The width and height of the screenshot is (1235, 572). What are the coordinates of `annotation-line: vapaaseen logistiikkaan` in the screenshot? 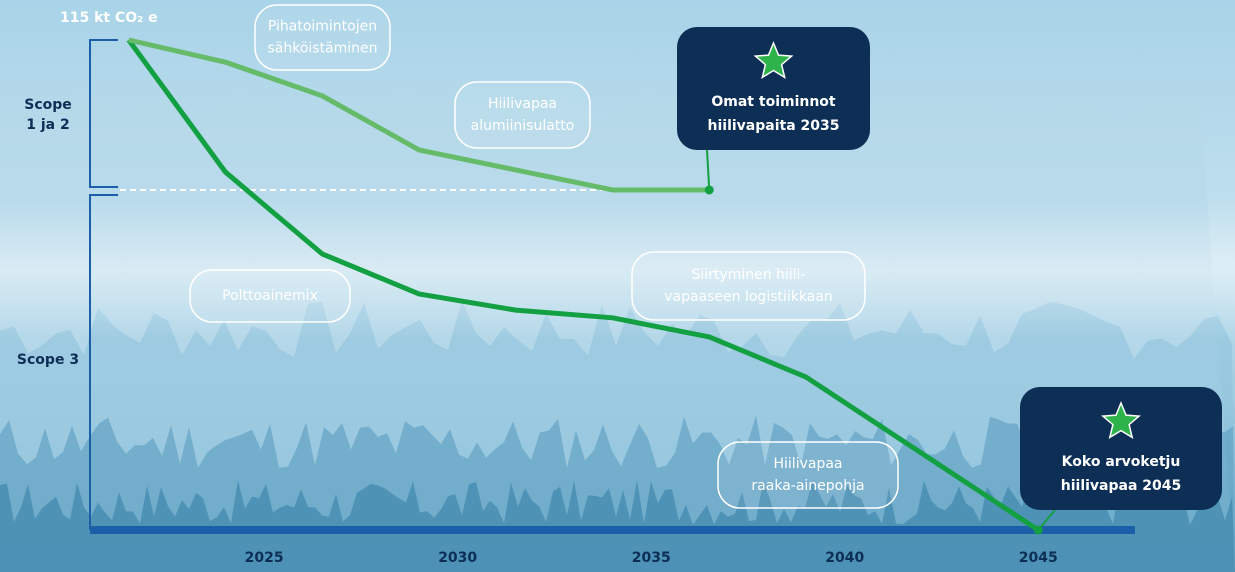 It's located at (748, 297).